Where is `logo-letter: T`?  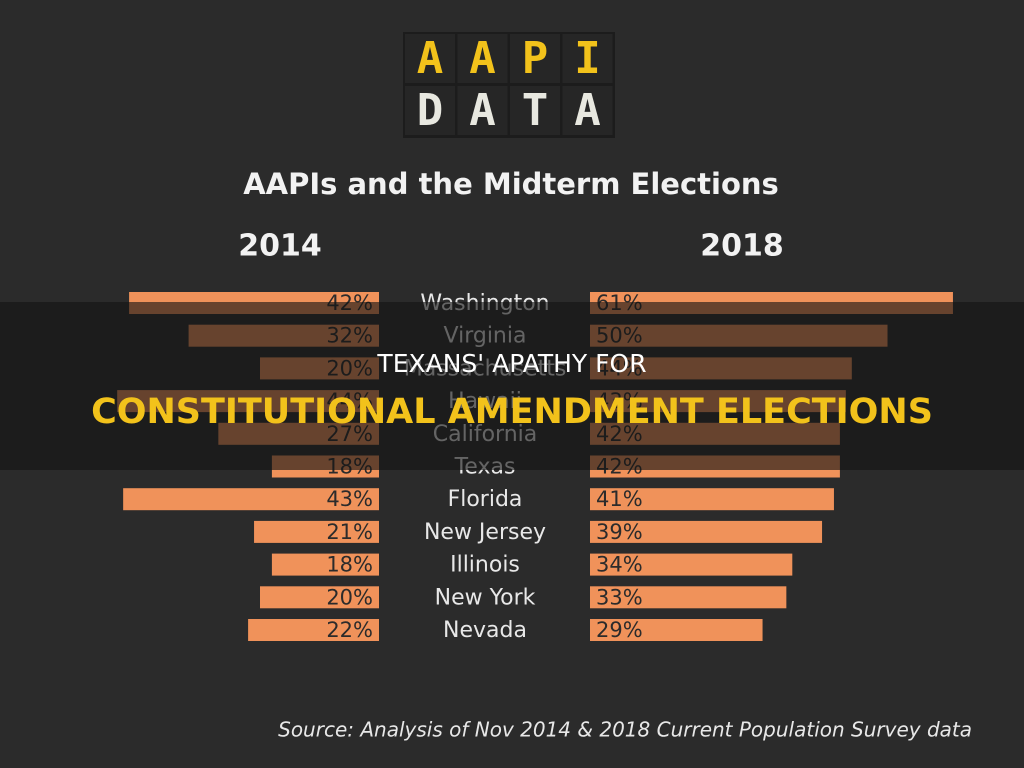 logo-letter: T is located at coordinates (535, 110).